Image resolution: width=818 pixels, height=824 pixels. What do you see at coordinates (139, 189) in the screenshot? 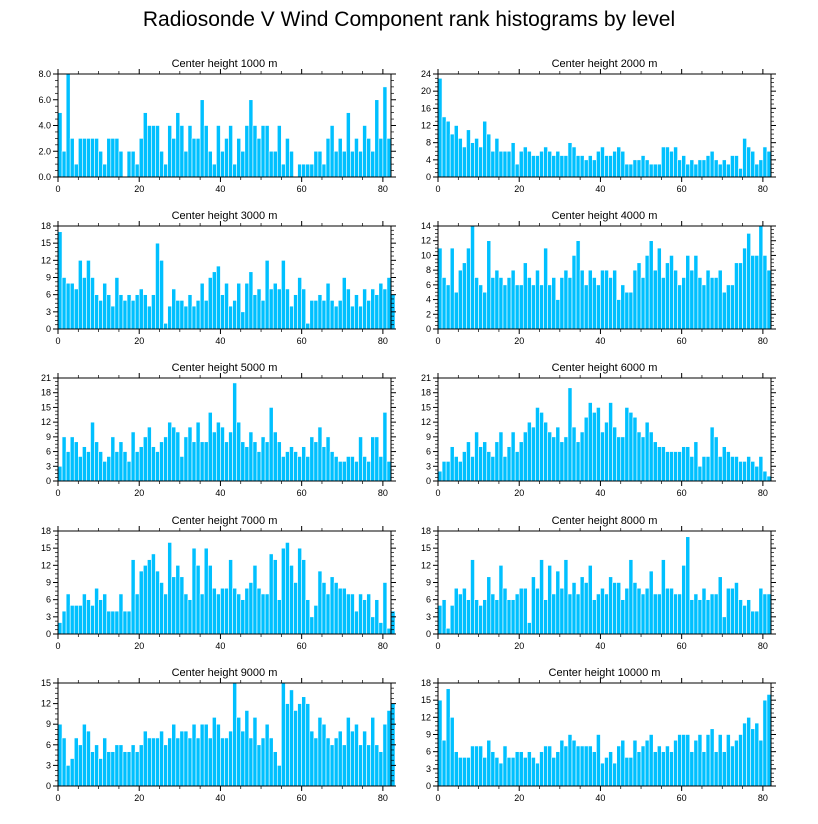
I see `x-tick-label: 20` at bounding box center [139, 189].